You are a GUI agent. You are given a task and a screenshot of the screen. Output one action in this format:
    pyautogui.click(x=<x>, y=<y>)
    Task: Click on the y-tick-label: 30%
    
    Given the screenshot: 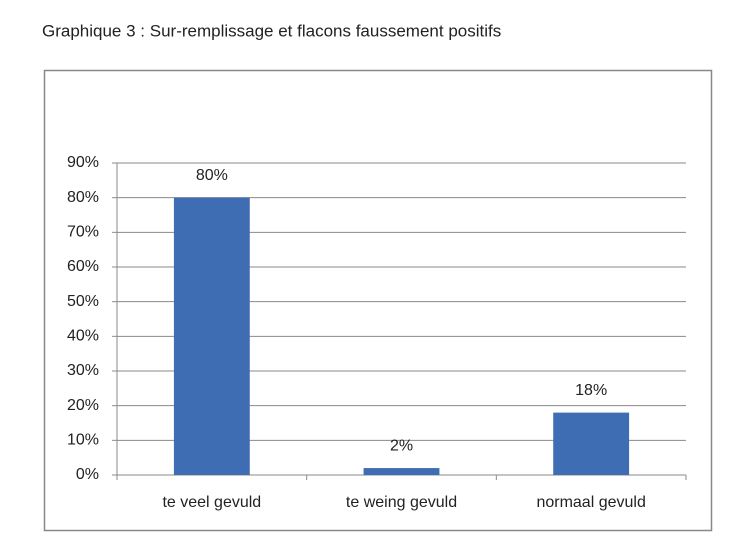 What is the action you would take?
    pyautogui.click(x=83, y=370)
    